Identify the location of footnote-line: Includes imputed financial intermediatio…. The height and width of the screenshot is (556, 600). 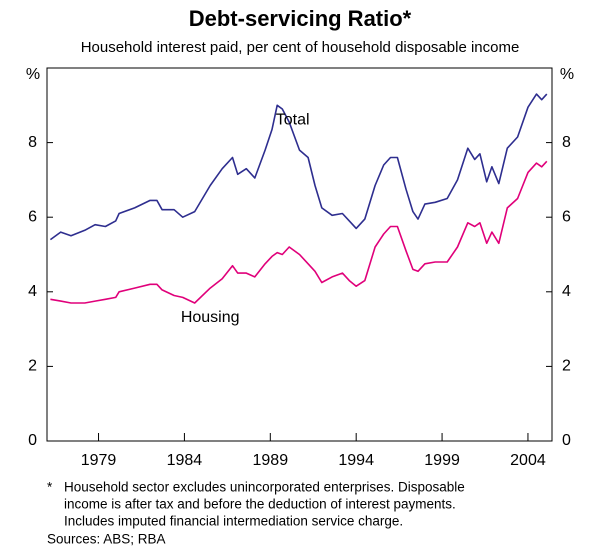
(233, 521).